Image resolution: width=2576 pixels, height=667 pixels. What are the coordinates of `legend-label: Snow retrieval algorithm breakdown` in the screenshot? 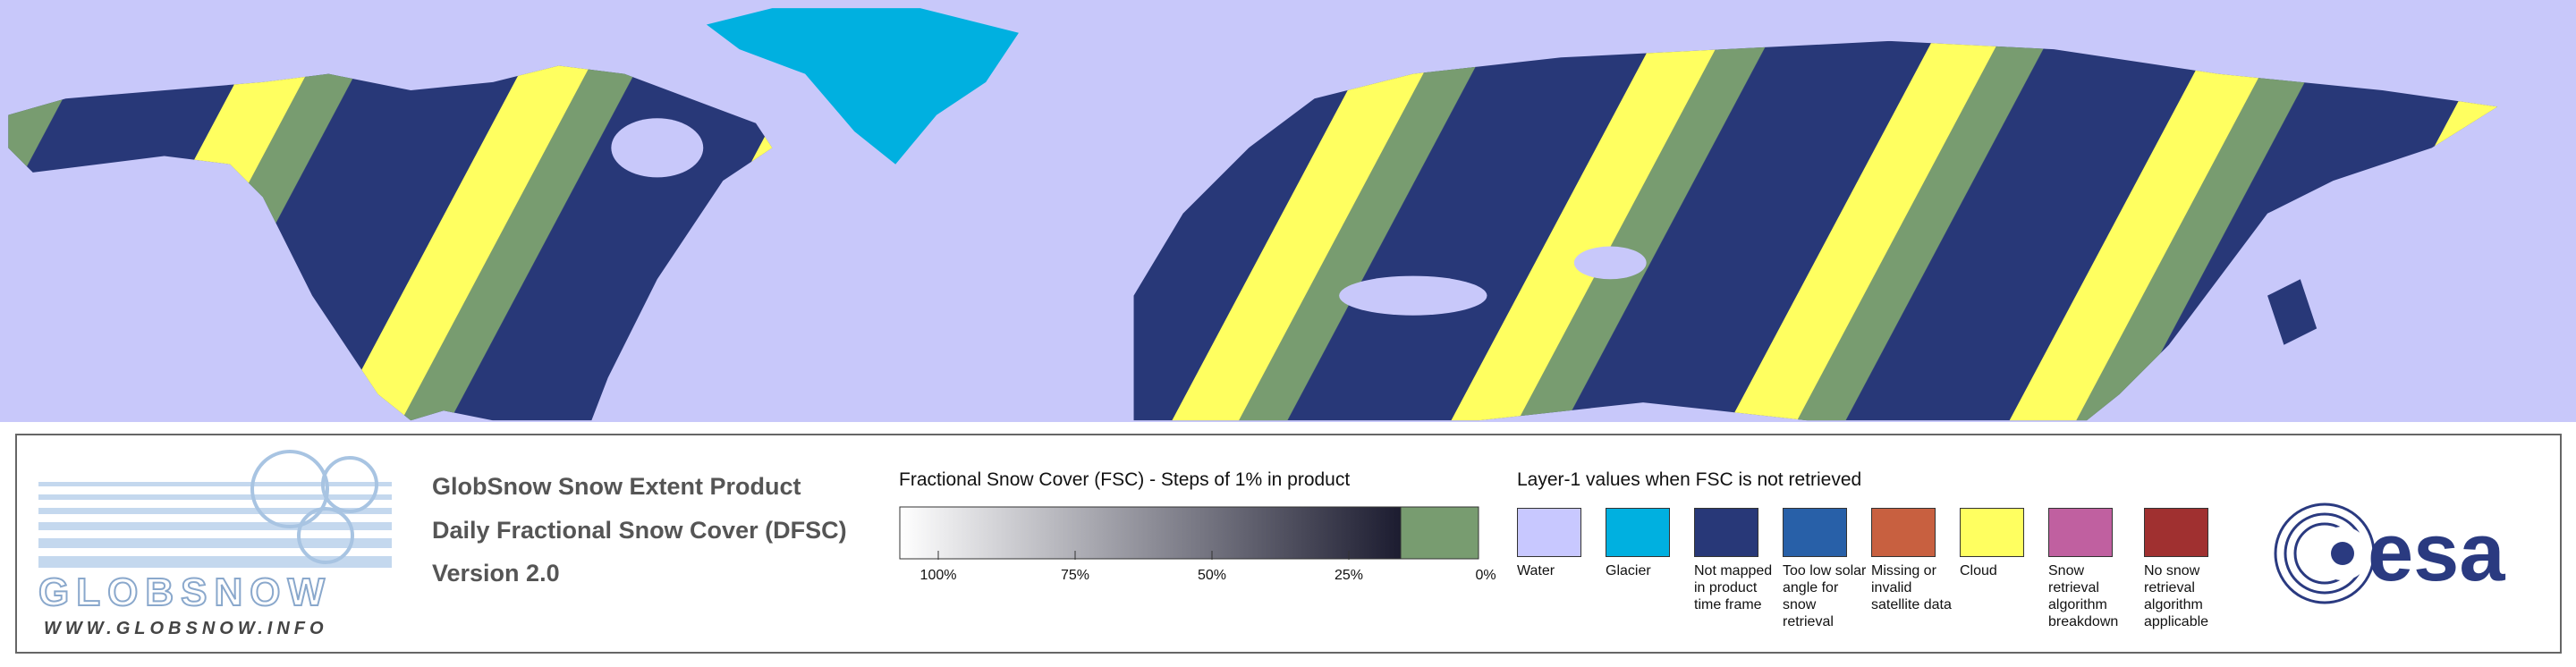 It's located at (2083, 596).